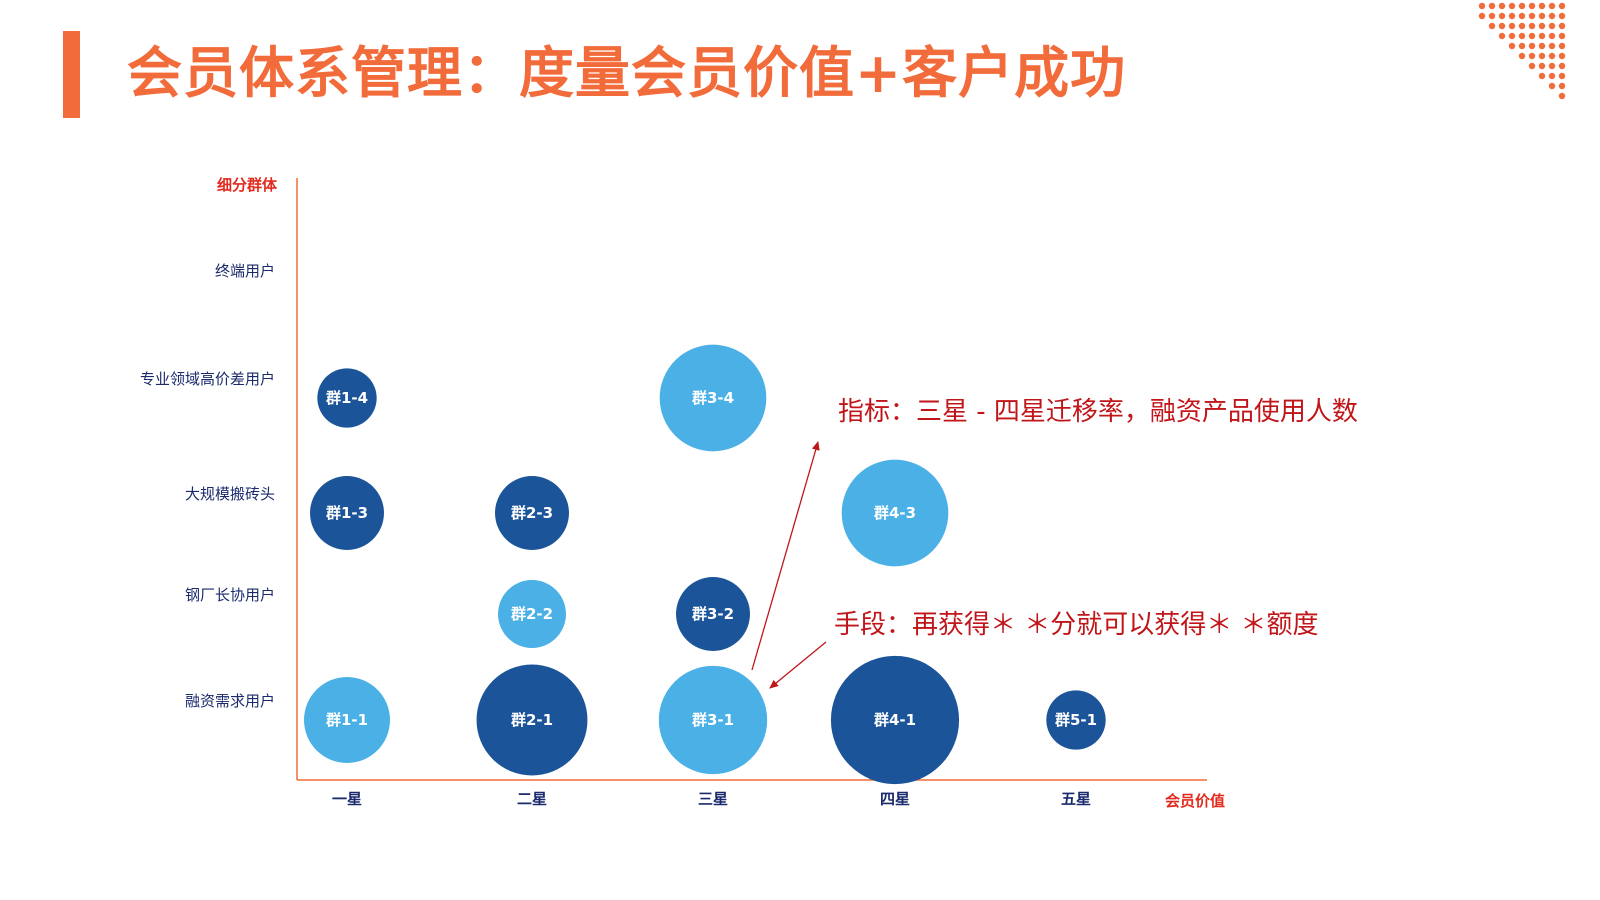 Image resolution: width=1600 pixels, height=900 pixels. What do you see at coordinates (207, 379) in the screenshot?
I see `y-tick-label: 专业领域高价差用户` at bounding box center [207, 379].